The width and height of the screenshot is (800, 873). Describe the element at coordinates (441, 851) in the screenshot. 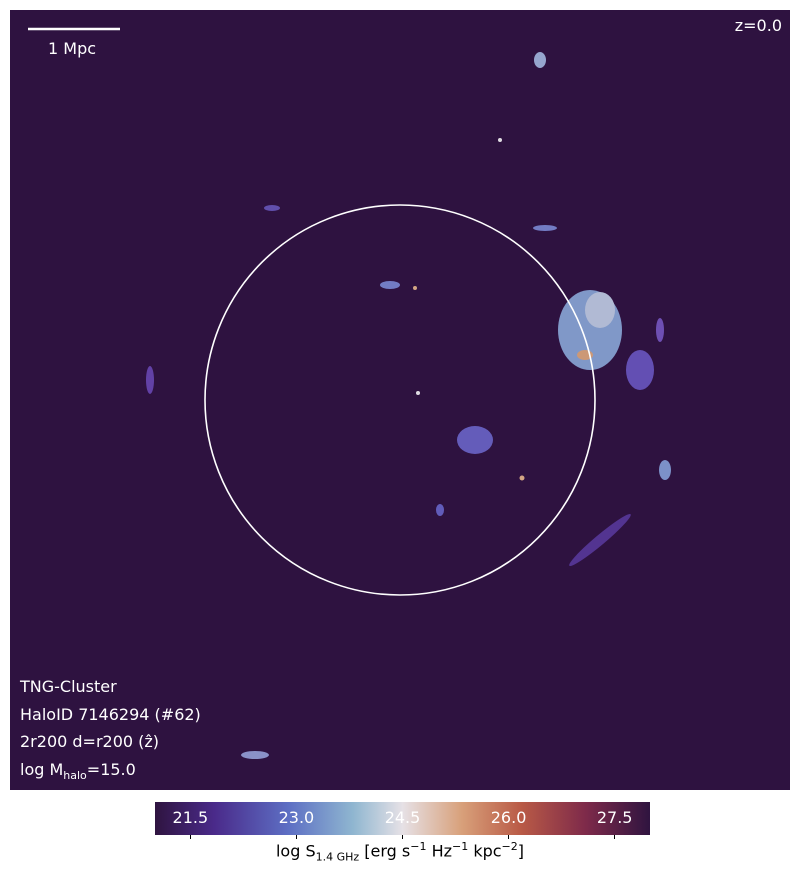

I see `text: Hz` at that location.